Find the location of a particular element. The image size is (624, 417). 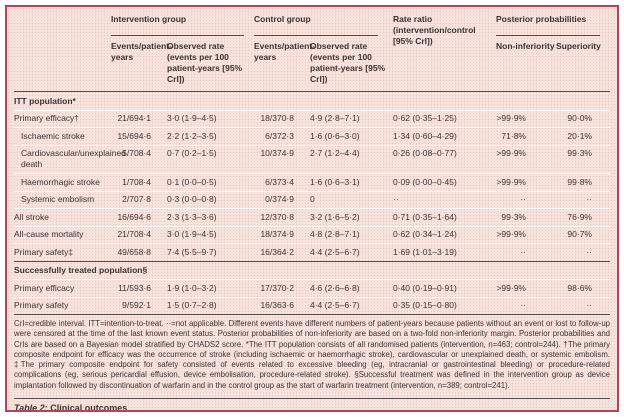

row-label: Primary safety is located at coordinates (62, 305).